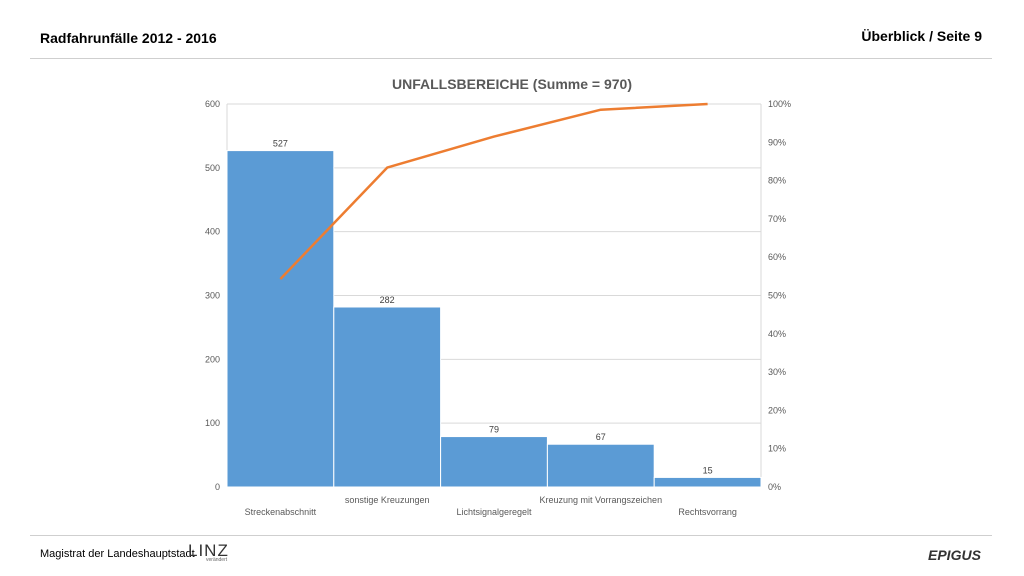  Describe the element at coordinates (212, 423) in the screenshot. I see `y-tick-label: 100` at that location.